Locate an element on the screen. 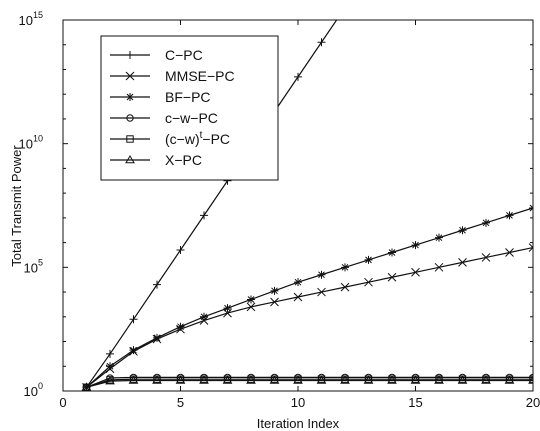 Image resolution: width=540 pixels, height=431 pixels. y-tick-label: 10⁰ is located at coordinates (33, 390).